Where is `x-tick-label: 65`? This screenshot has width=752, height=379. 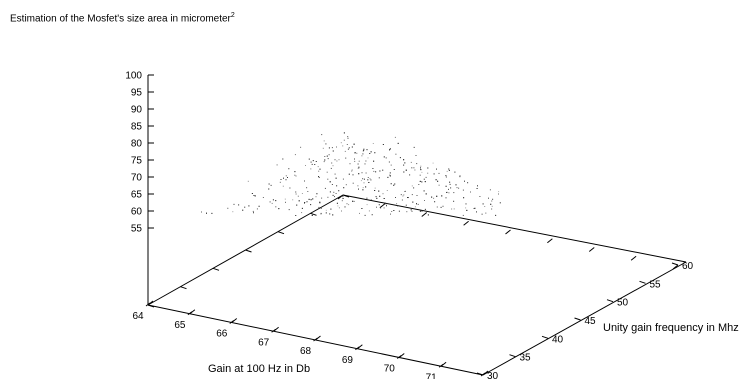
x-tick-label: 65 is located at coordinates (180, 325).